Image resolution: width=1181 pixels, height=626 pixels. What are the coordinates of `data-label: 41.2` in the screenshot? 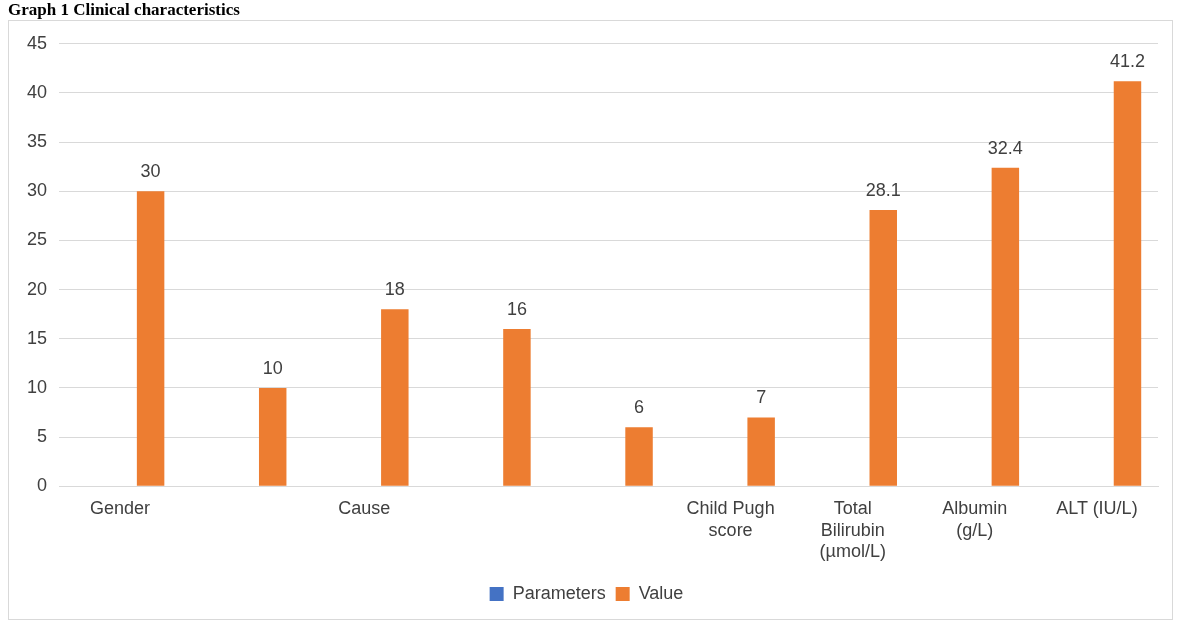 It's located at (1127, 61).